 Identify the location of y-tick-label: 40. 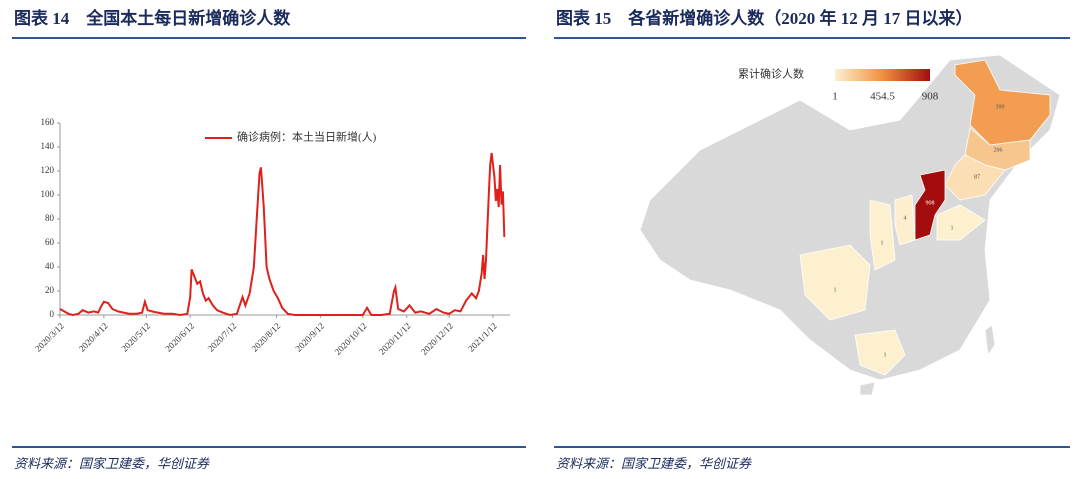
(50, 266).